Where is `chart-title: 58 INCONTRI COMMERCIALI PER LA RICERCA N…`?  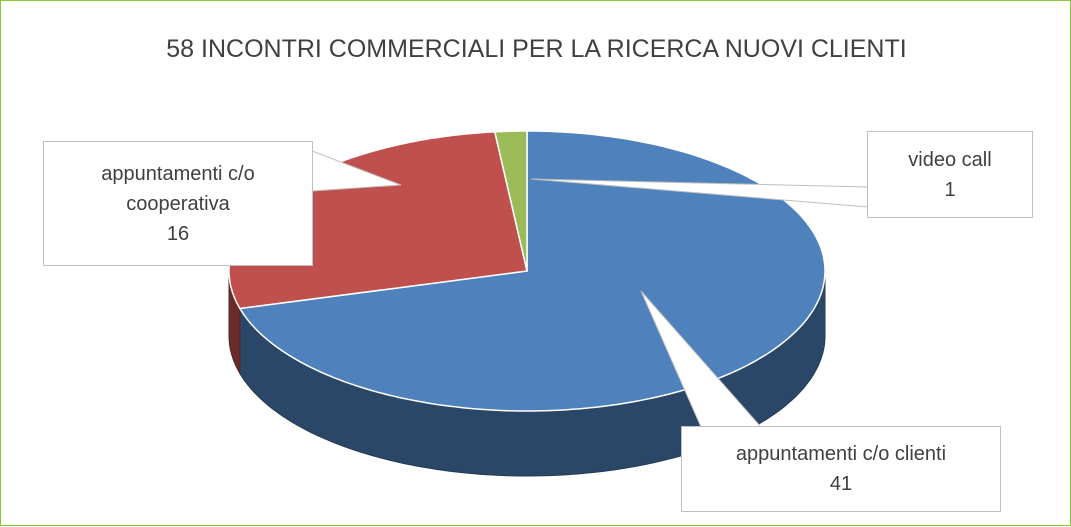 chart-title: 58 INCONTRI COMMERCIALI PER LA RICERCA N… is located at coordinates (536, 49).